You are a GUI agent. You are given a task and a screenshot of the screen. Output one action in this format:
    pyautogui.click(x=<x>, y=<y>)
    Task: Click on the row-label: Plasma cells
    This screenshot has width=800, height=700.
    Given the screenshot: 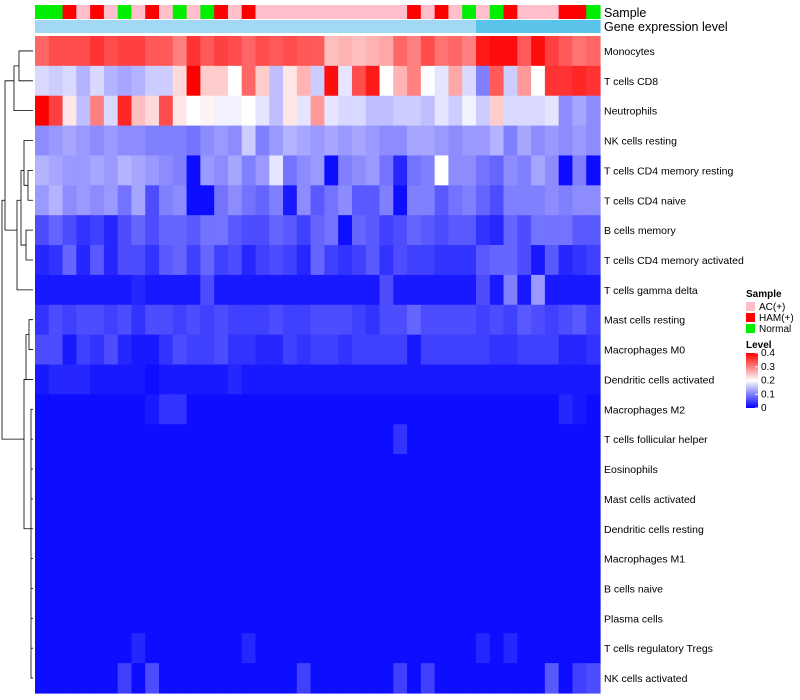 What is the action you would take?
    pyautogui.click(x=633, y=619)
    